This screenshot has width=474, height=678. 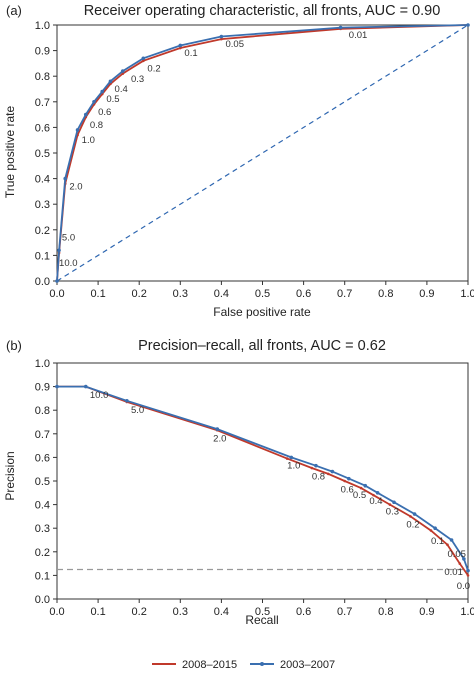 What do you see at coordinates (42, 180) in the screenshot?
I see `panel-a-ytick-label: 0.4` at bounding box center [42, 180].